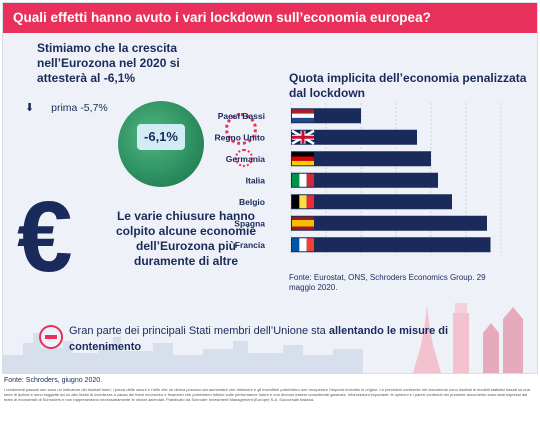  Describe the element at coordinates (79, 108) in the screenshot. I see `previous-estimate-label: prima -5,7%` at that location.